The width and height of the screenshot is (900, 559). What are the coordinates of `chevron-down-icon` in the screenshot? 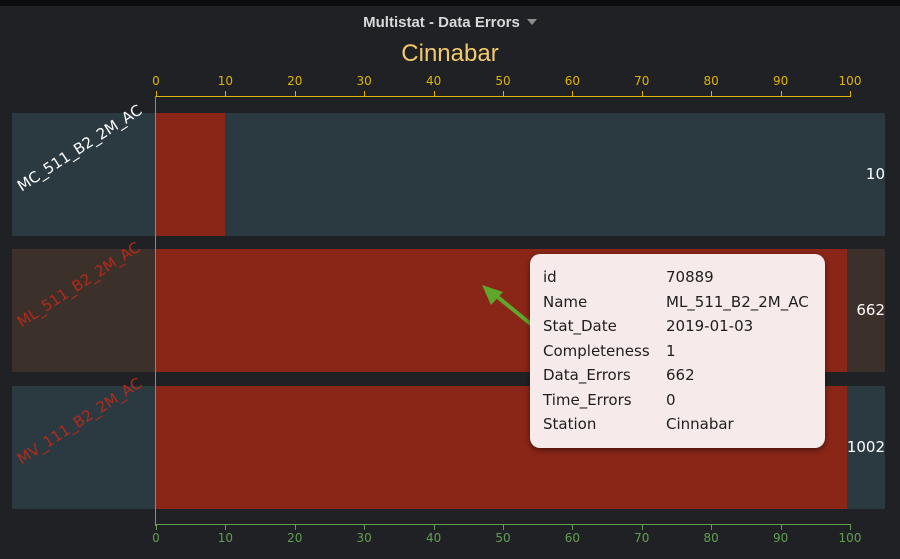 It's located at (531, 22).